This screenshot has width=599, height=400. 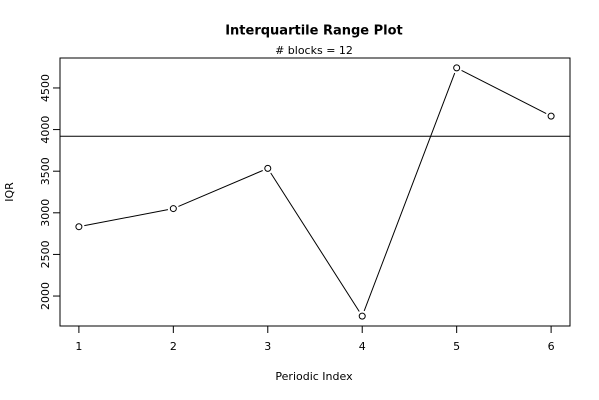 I want to click on x-tick-label: 3, so click(x=267, y=346).